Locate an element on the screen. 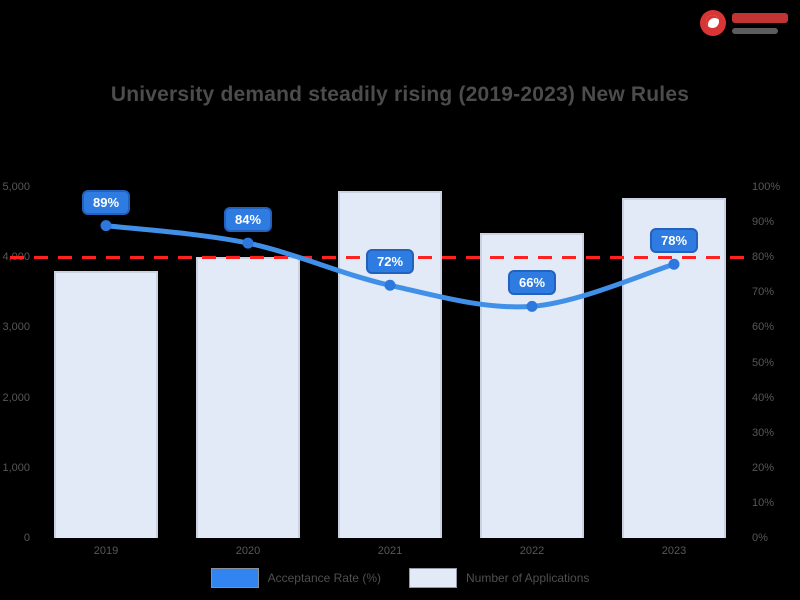 This screenshot has height=600, width=800. data-point-2022 is located at coordinates (532, 306).